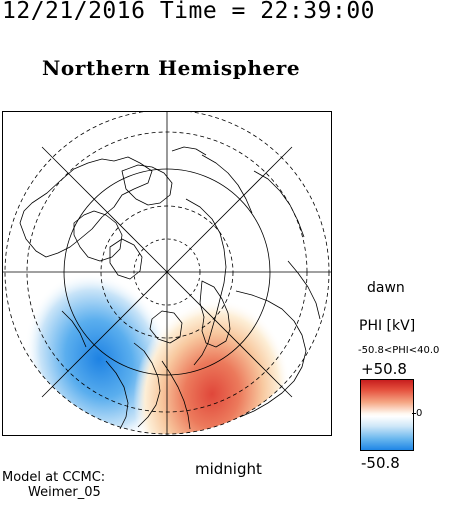  Describe the element at coordinates (384, 369) in the screenshot. I see `colorbar-max-label: +50.8` at that location.